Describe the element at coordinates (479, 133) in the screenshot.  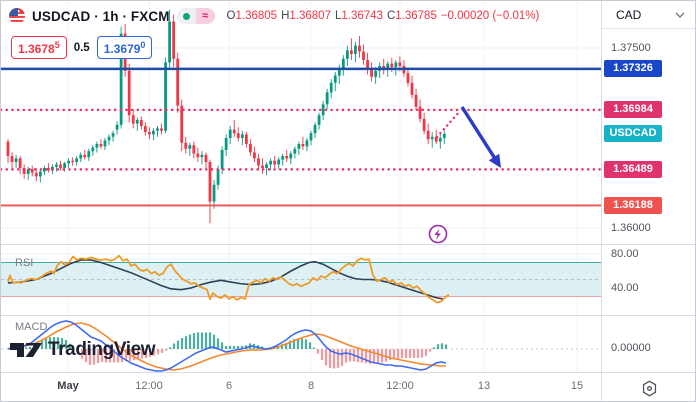
I see `down-arrow-drawing` at that location.